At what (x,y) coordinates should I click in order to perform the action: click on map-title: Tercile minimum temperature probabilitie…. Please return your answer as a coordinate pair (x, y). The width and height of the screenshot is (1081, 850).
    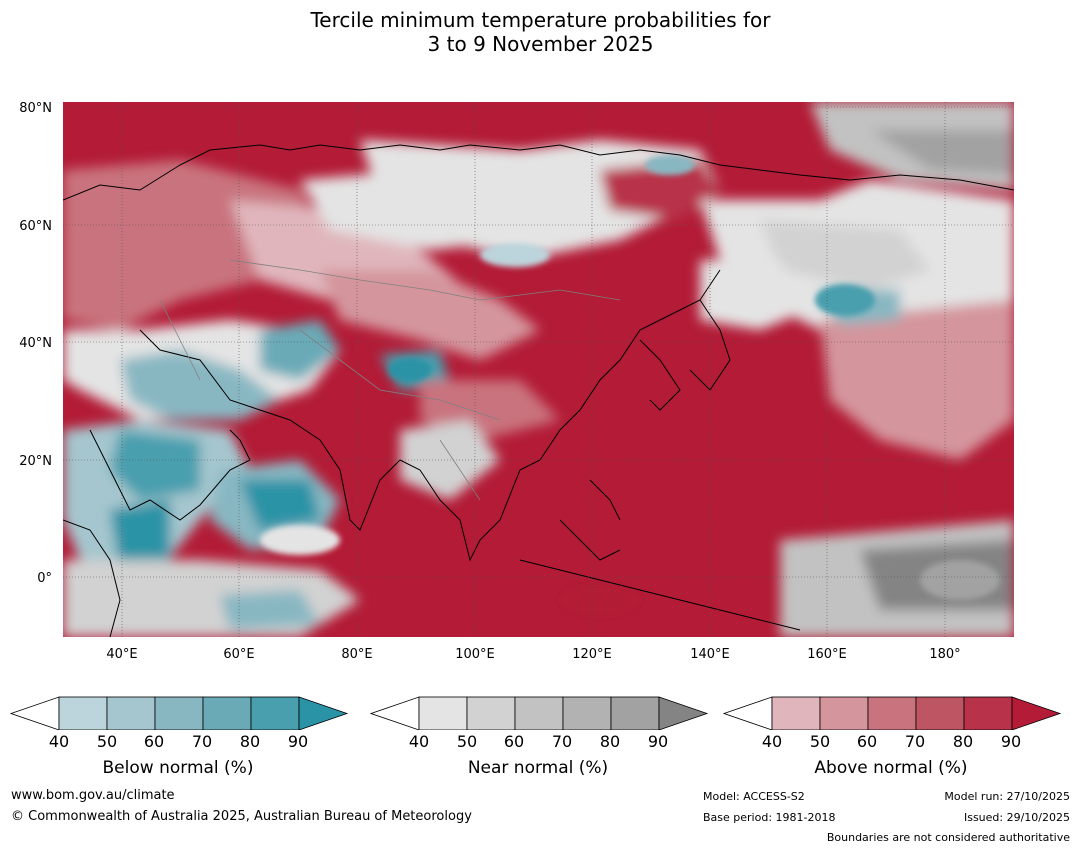
    Looking at the image, I should click on (540, 32).